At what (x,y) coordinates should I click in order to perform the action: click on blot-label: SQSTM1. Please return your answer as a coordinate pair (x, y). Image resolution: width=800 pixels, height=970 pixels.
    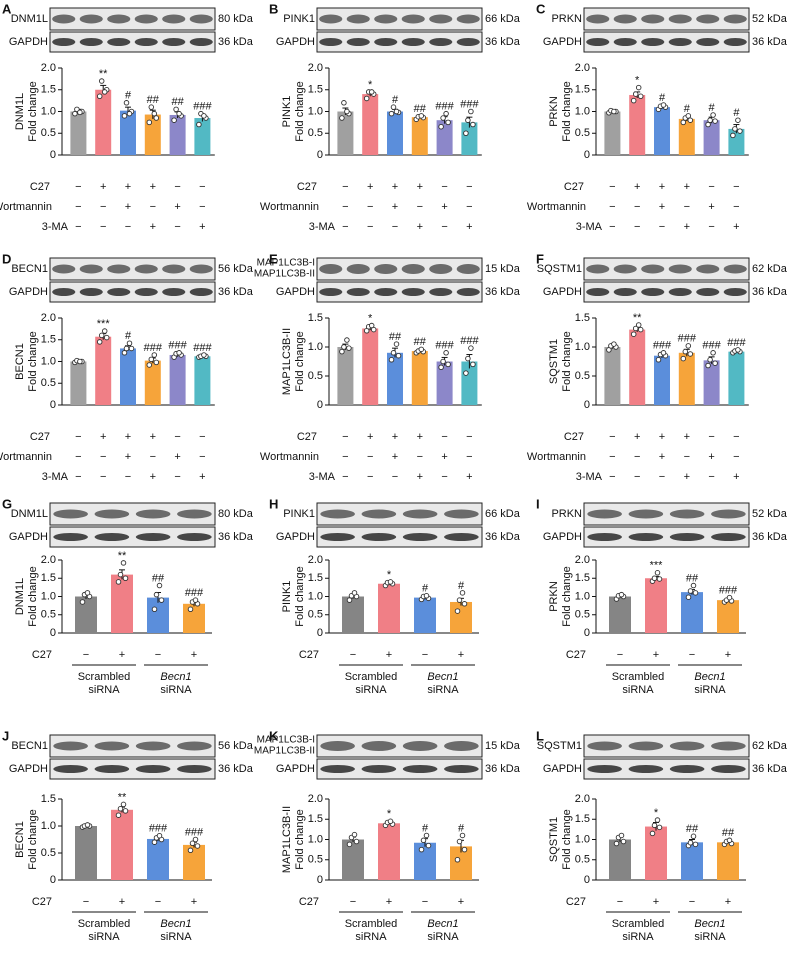
    Looking at the image, I should click on (559, 269).